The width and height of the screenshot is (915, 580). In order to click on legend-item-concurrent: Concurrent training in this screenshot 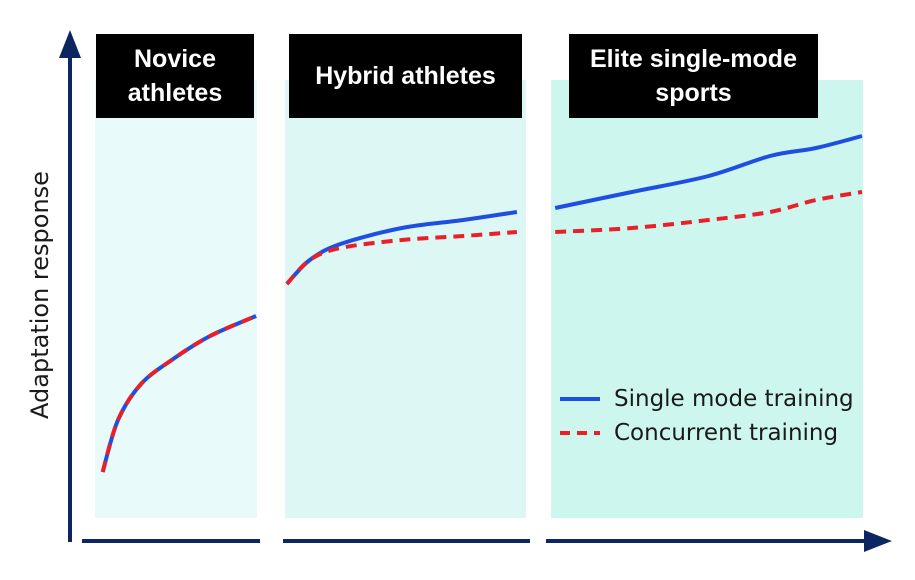, I will do `click(707, 433)`.